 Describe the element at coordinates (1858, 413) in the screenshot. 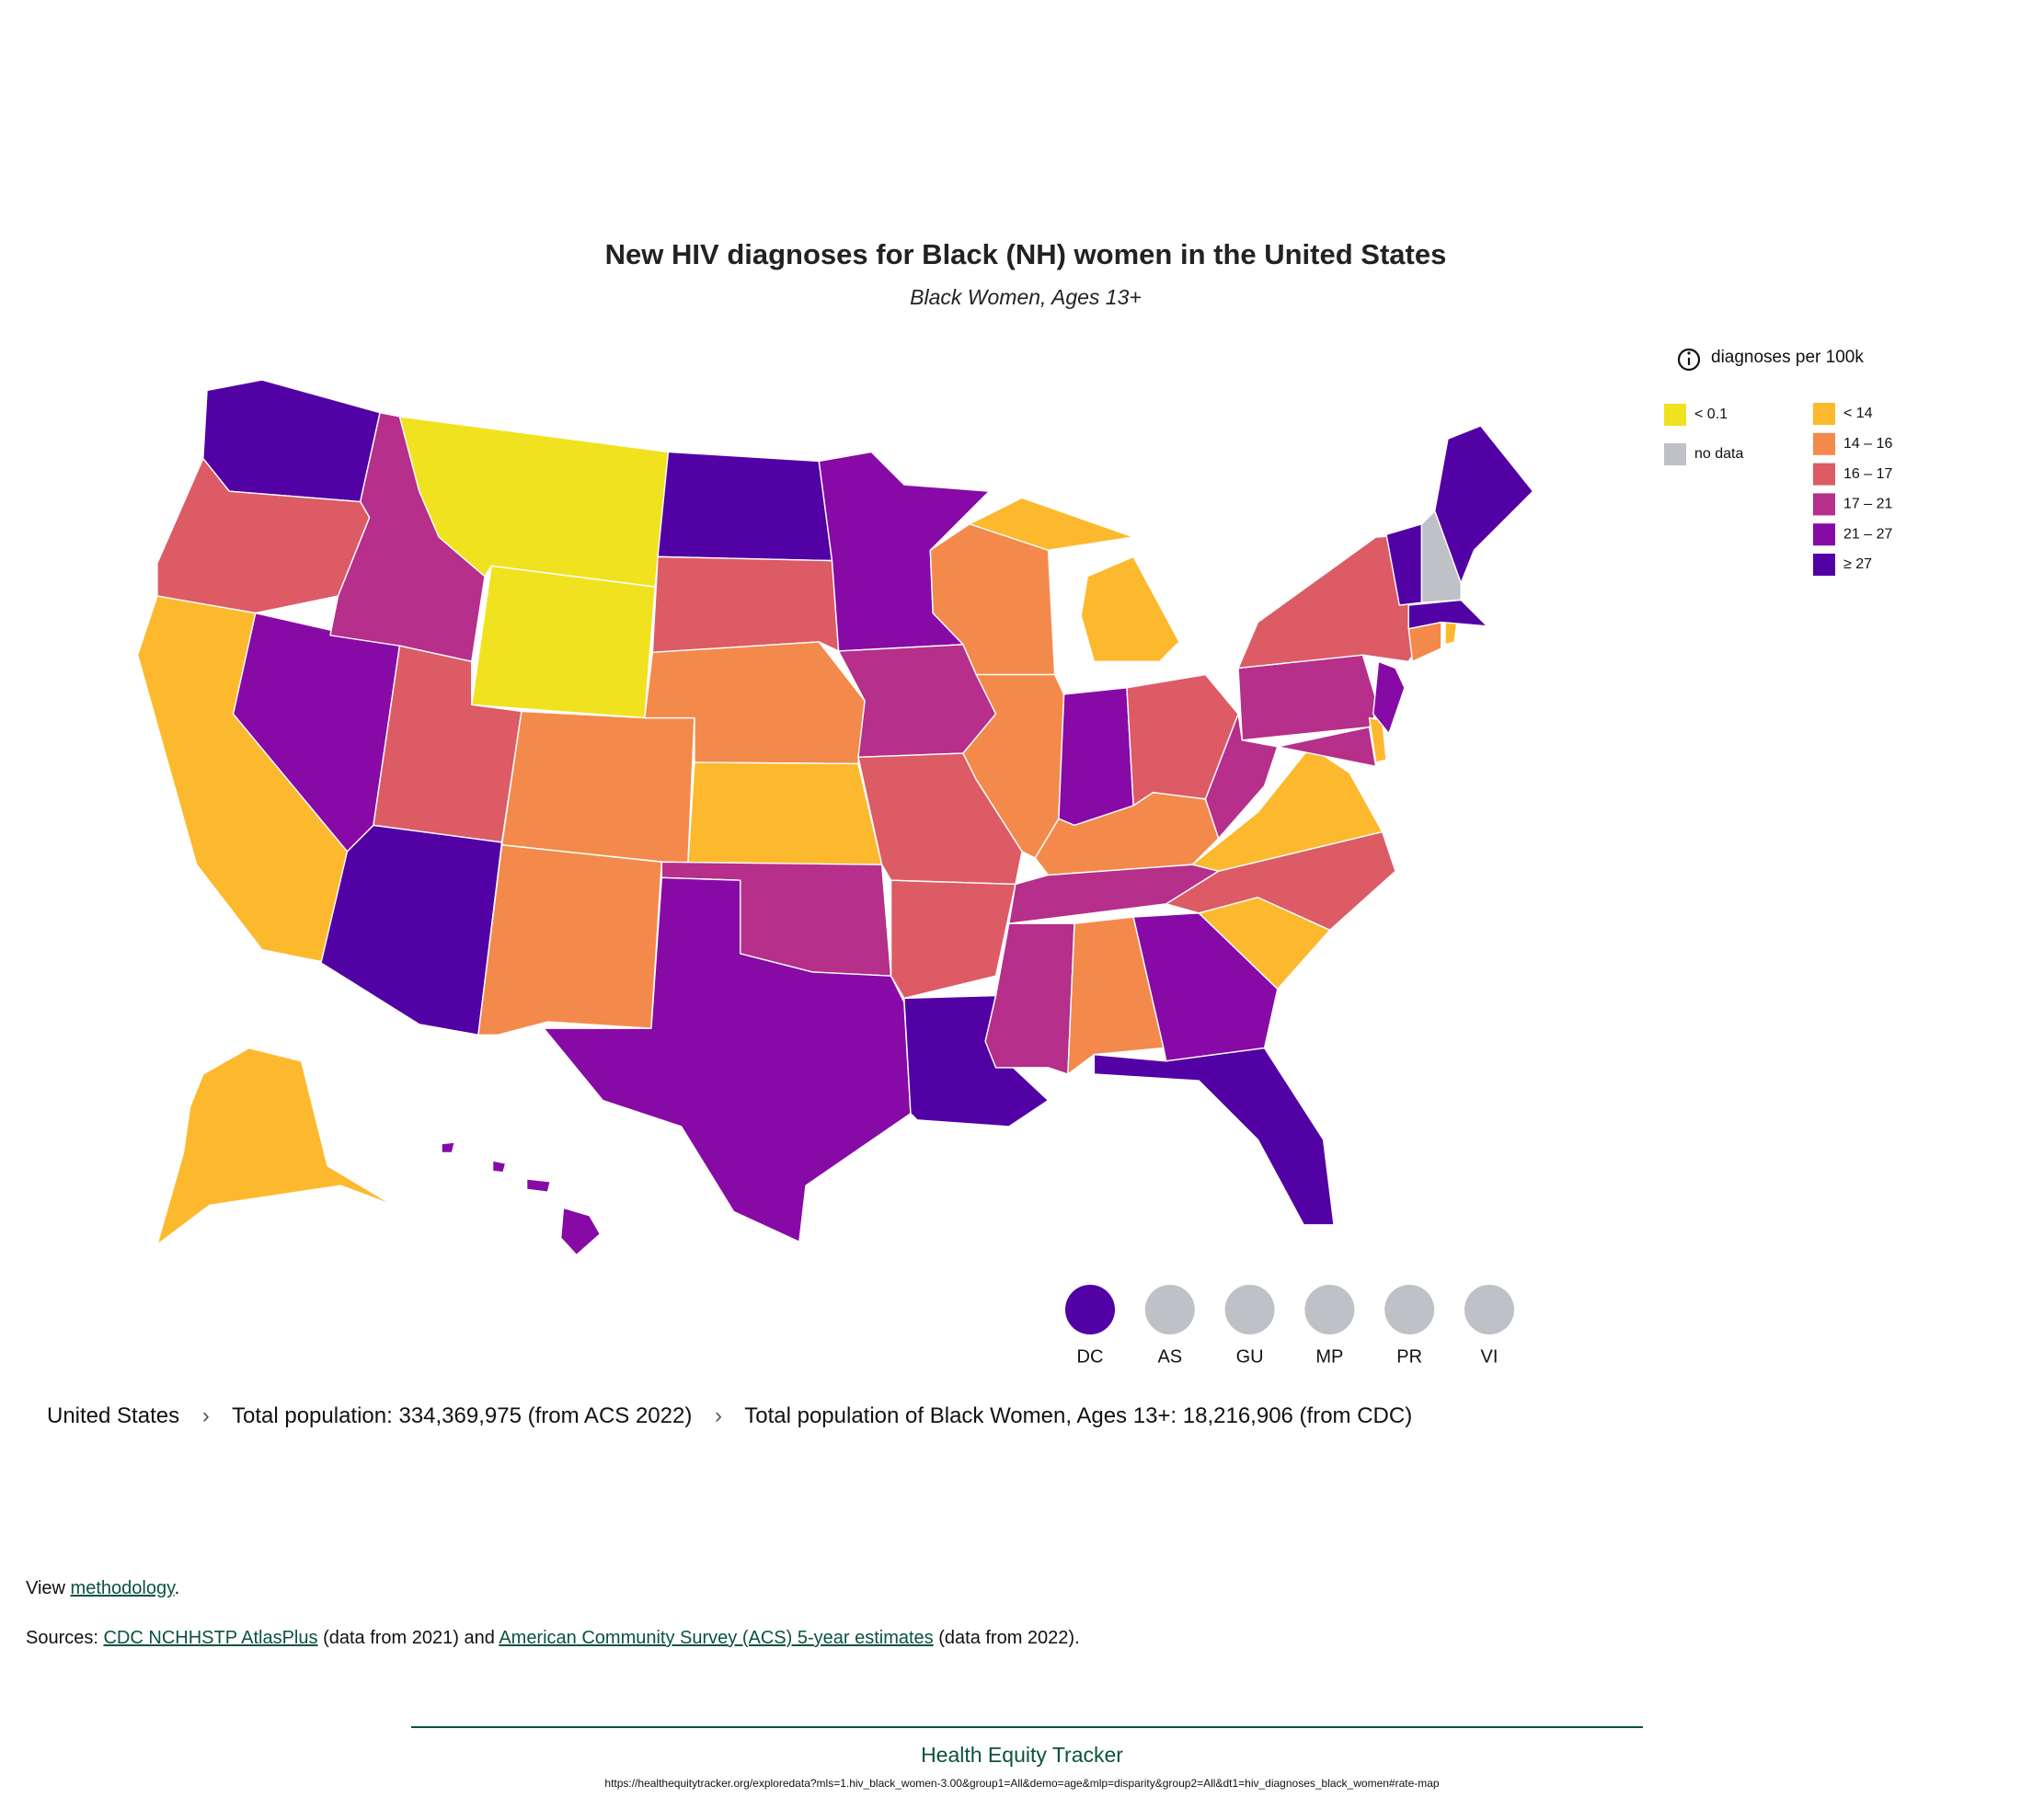

I see `legend-label: < 14` at that location.